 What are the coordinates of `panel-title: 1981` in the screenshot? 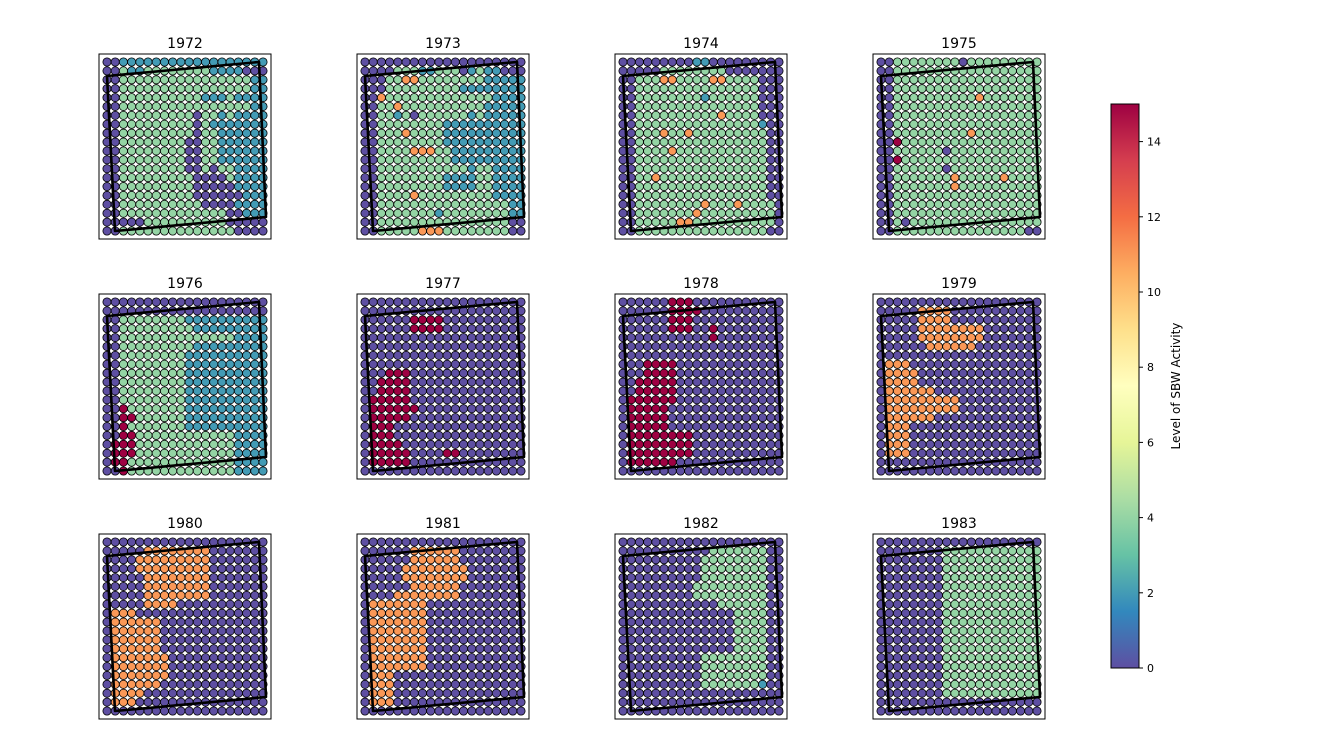 It's located at (443, 524).